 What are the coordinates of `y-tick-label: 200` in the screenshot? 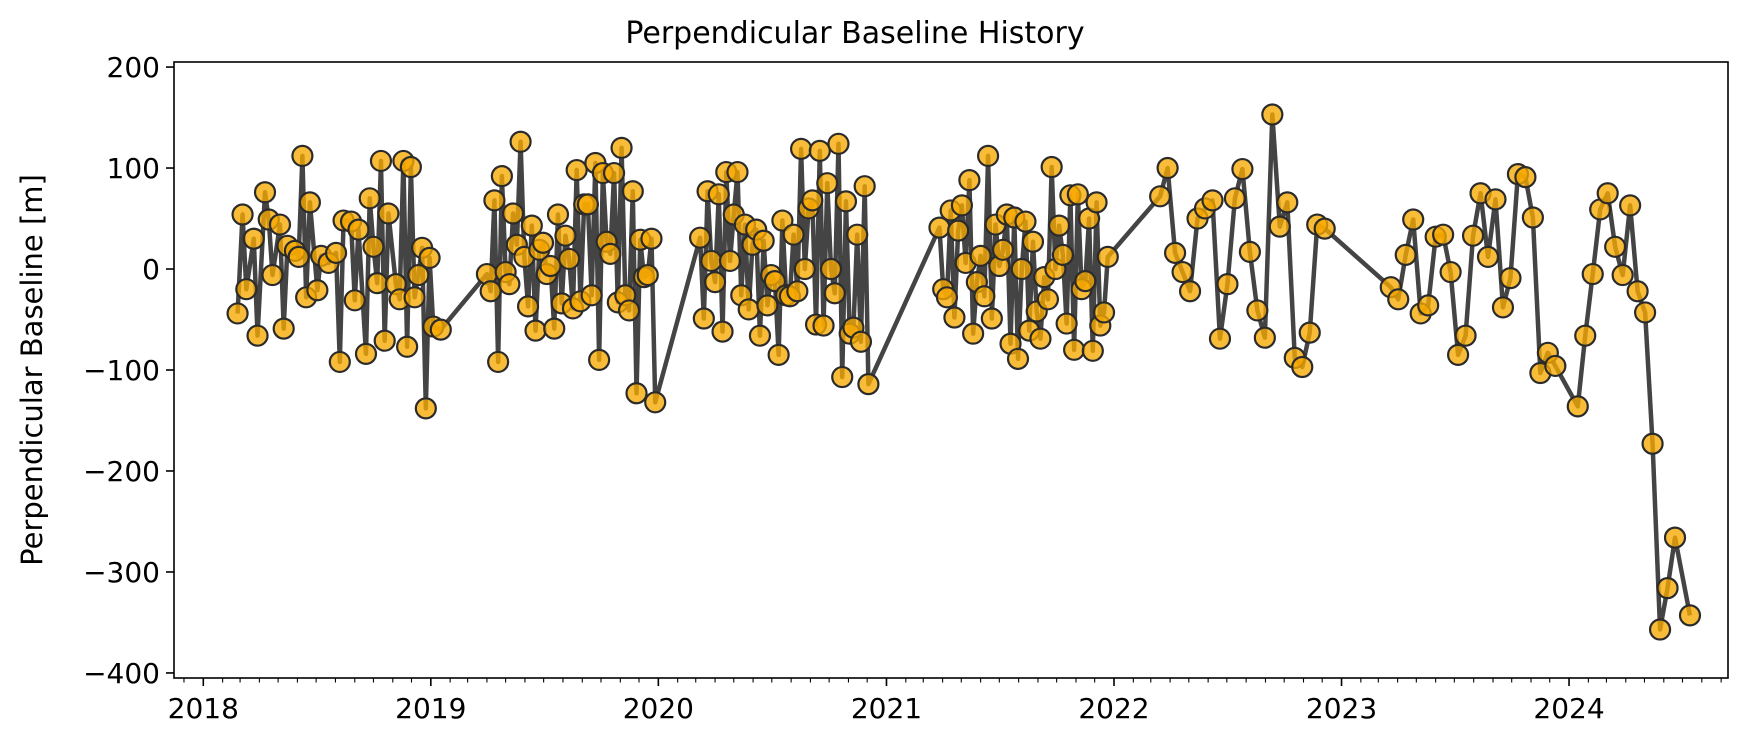 It's located at (133, 67).